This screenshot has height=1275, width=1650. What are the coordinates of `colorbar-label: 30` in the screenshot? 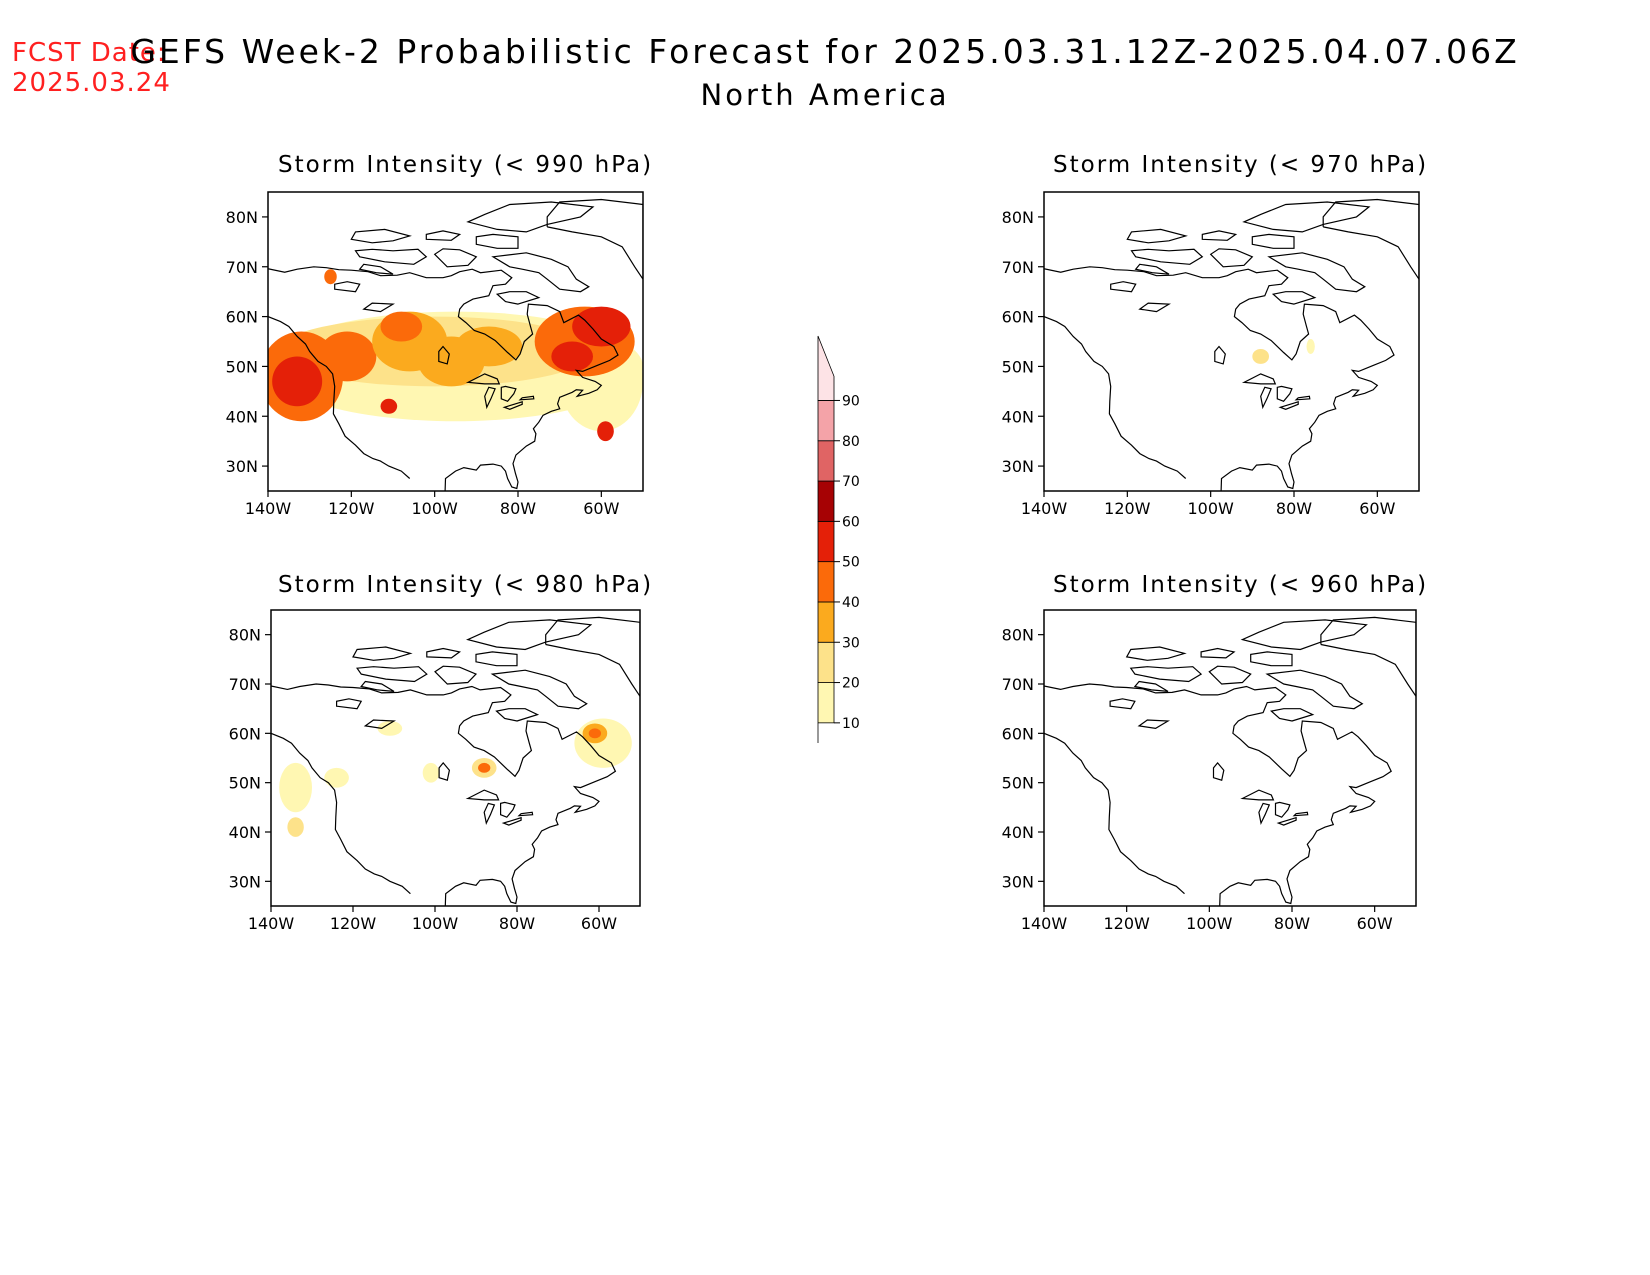 It's located at (851, 643).